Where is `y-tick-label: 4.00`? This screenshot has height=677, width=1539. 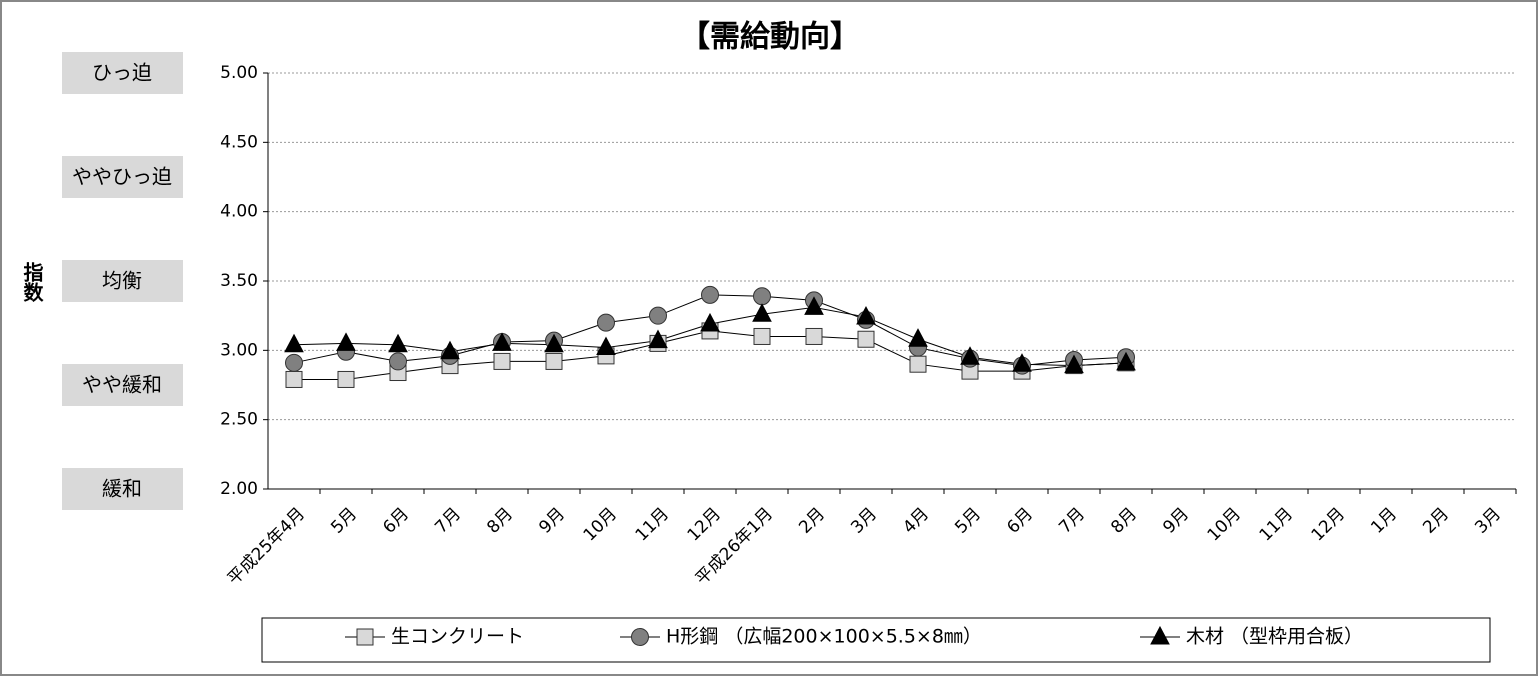
y-tick-label: 4.00 is located at coordinates (239, 212).